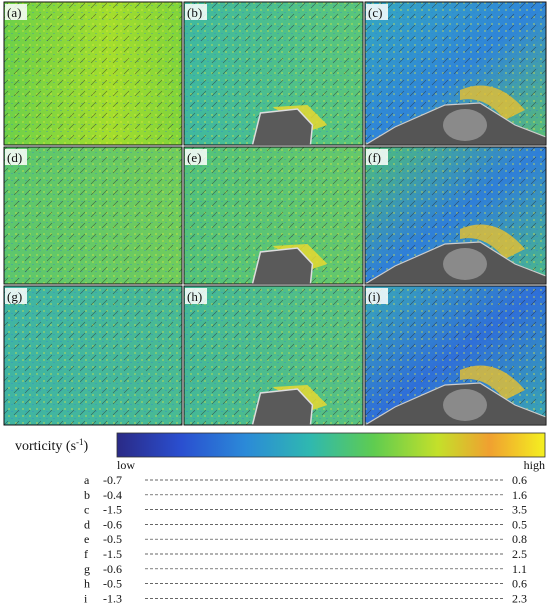 This screenshot has height=612, width=550. What do you see at coordinates (519, 554) in the screenshot?
I see `row-high: 2.5` at bounding box center [519, 554].